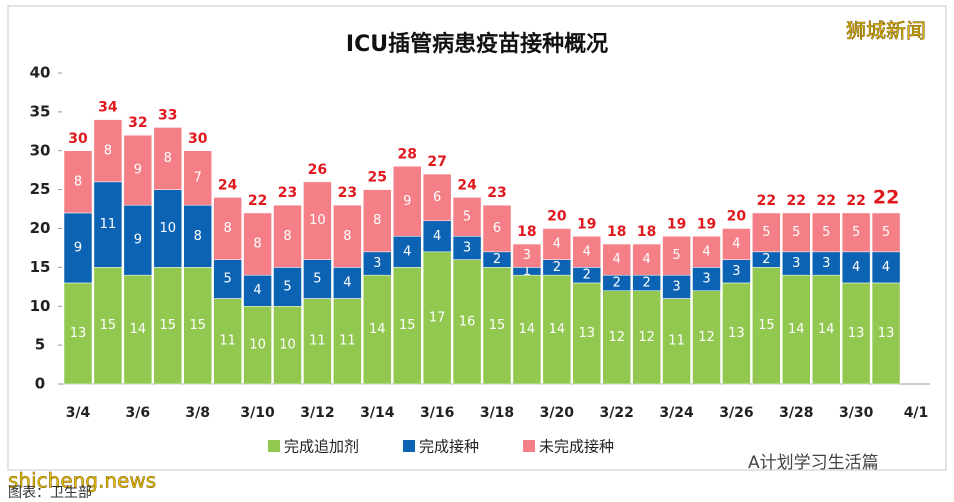 The image size is (954, 502). Describe the element at coordinates (137, 123) in the screenshot. I see `total-label: 32` at that location.